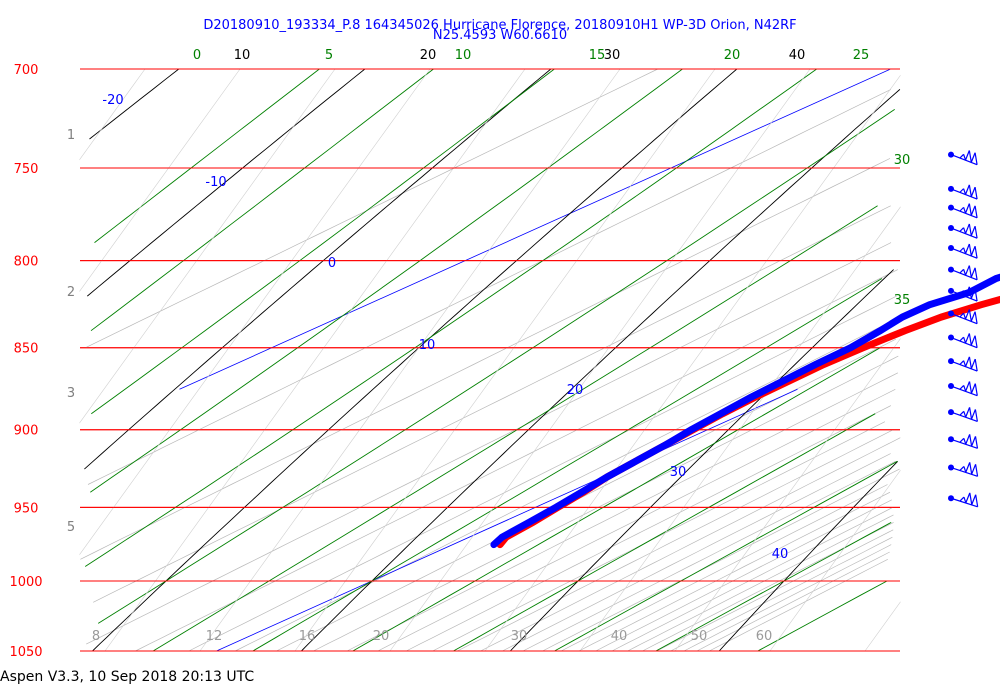 This screenshot has width=1000, height=700. I want to click on moist-adiabat-label: 25, so click(861, 55).